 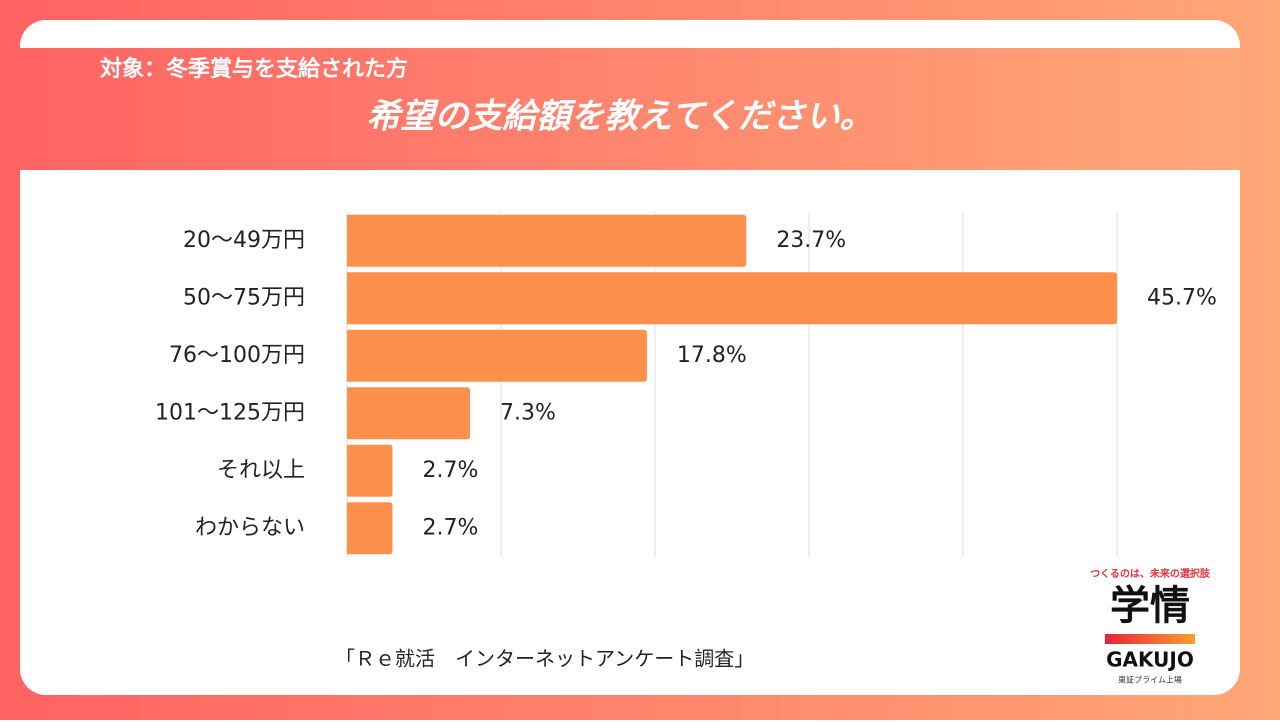 I want to click on value-label: 23.7%, so click(x=811, y=240).